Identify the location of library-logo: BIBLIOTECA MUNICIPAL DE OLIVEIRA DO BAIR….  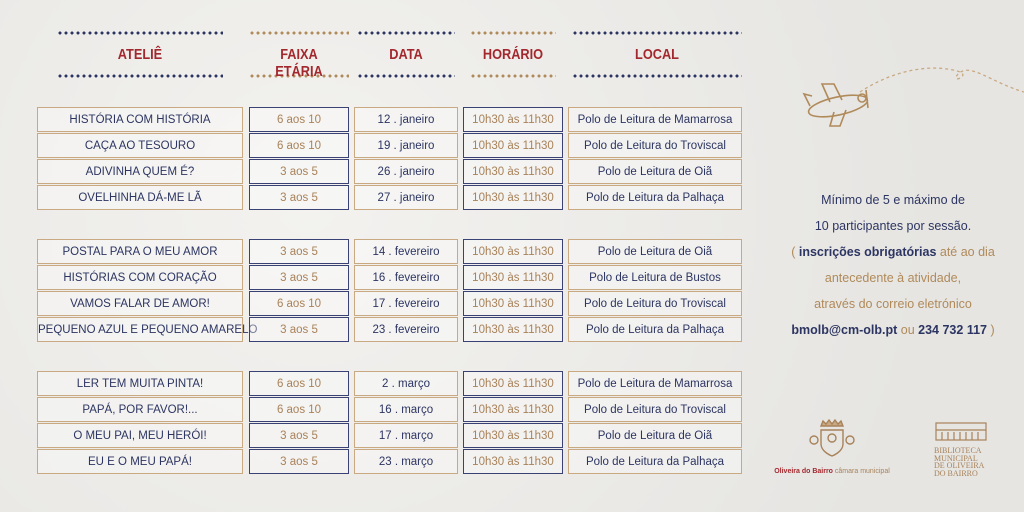
(961, 448).